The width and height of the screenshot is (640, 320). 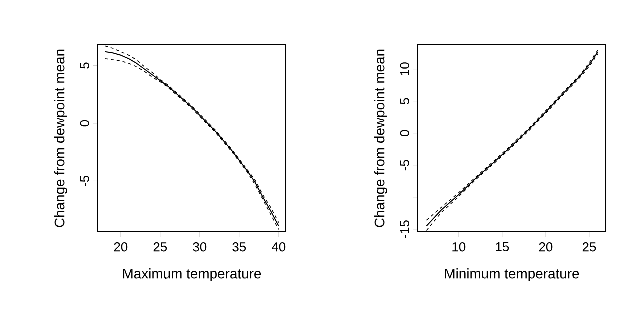 What do you see at coordinates (279, 247) in the screenshot?
I see `x-tick-label: 40` at bounding box center [279, 247].